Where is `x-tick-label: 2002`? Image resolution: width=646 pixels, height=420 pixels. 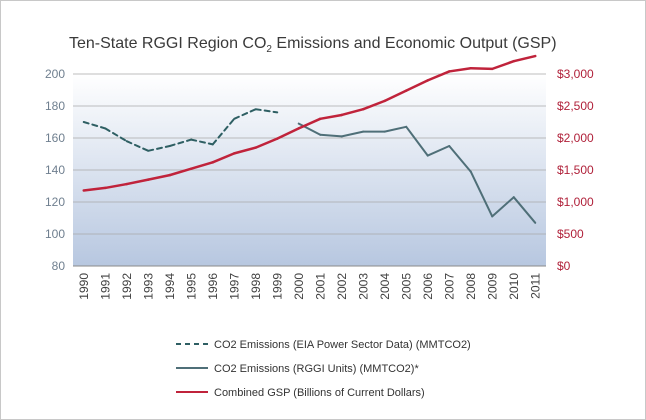
x-tick-label: 2002 is located at coordinates (342, 286).